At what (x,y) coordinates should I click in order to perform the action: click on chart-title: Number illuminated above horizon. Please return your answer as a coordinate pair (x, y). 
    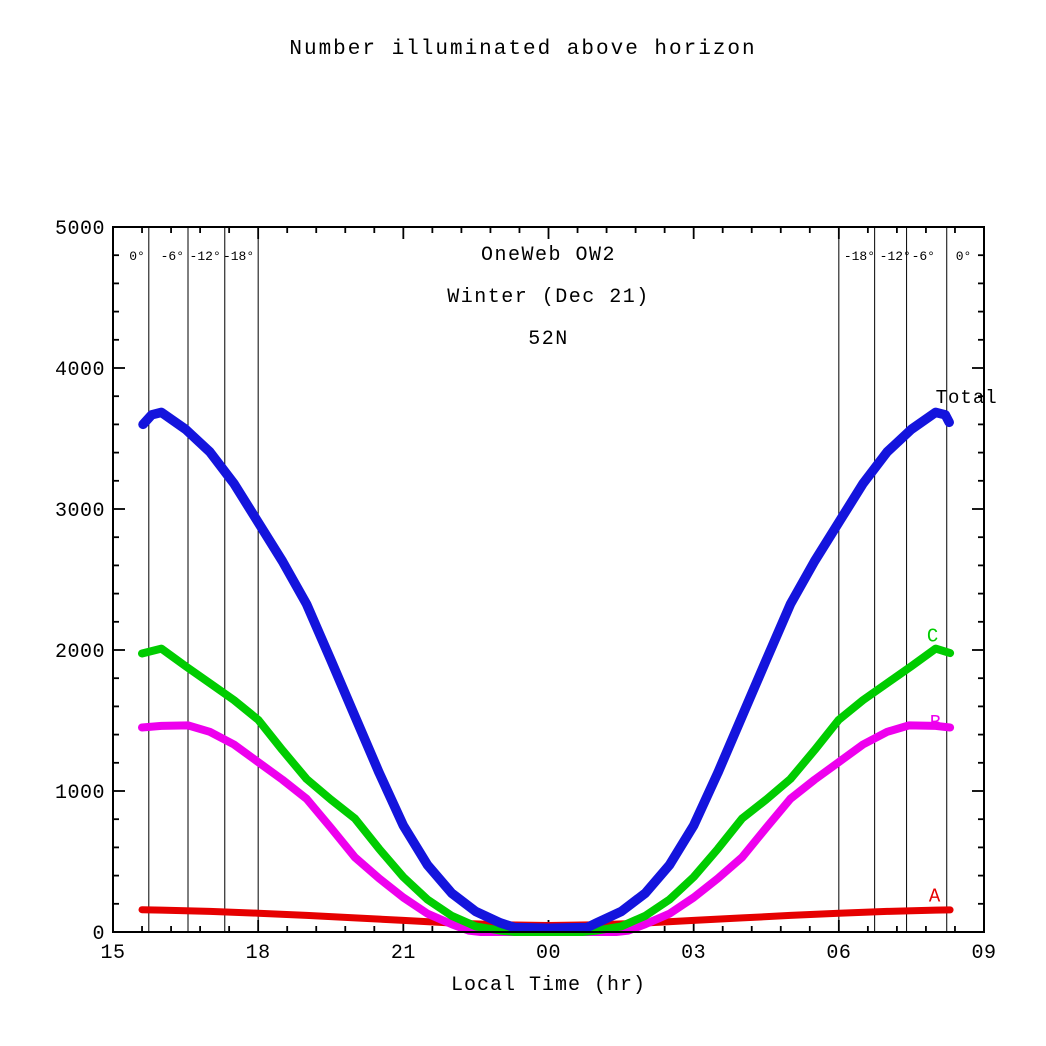
    Looking at the image, I should click on (523, 49).